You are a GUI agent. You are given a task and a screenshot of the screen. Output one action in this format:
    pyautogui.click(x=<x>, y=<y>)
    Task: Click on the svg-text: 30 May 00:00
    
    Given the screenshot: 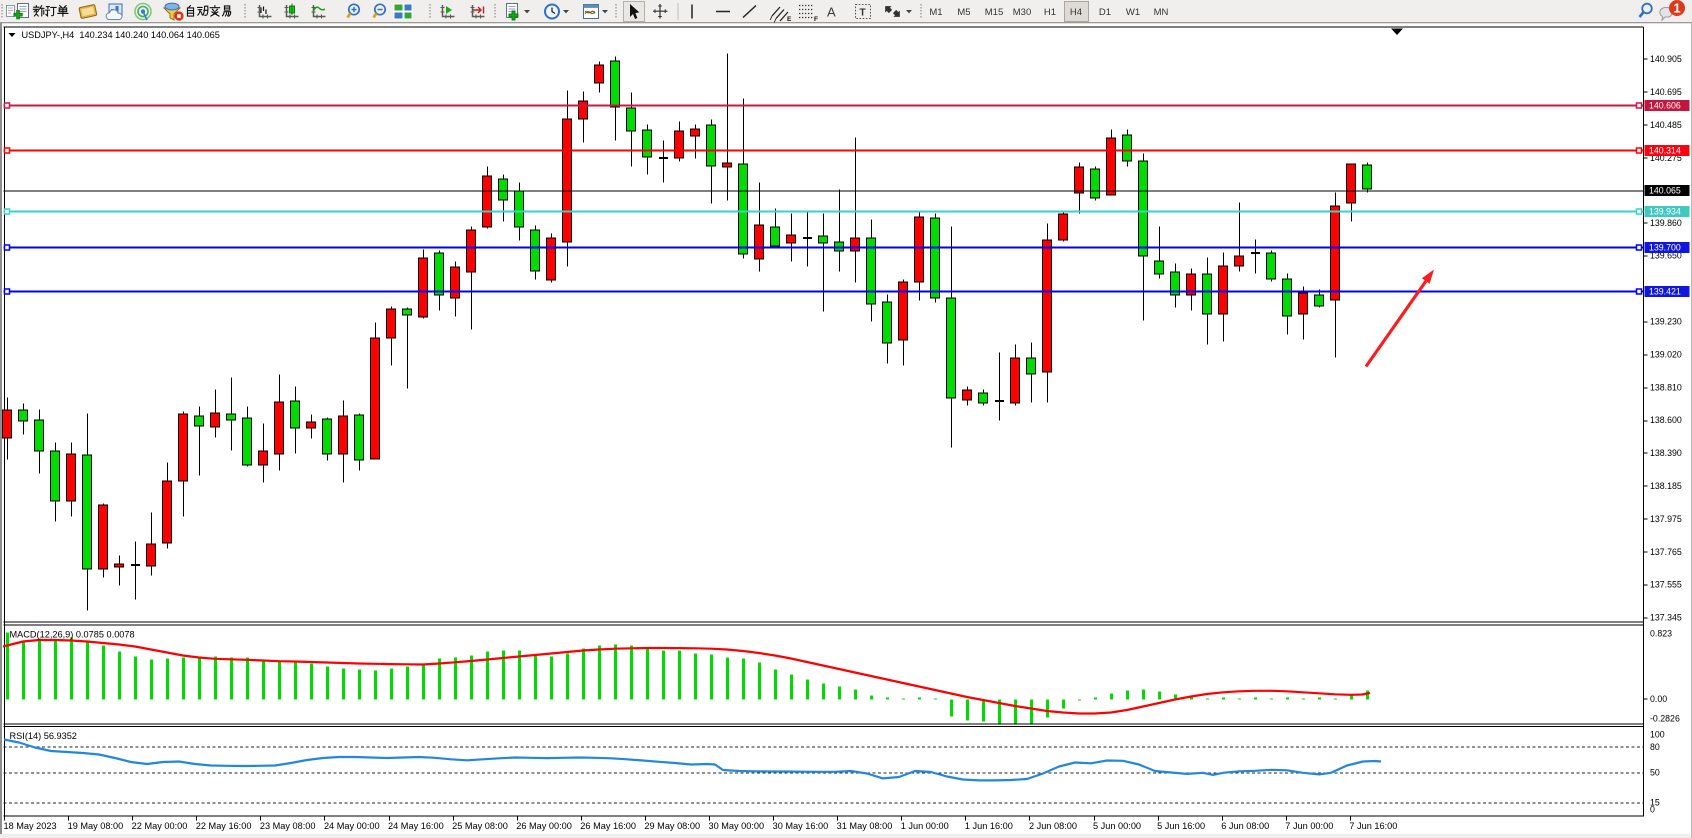 What is the action you would take?
    pyautogui.click(x=736, y=826)
    